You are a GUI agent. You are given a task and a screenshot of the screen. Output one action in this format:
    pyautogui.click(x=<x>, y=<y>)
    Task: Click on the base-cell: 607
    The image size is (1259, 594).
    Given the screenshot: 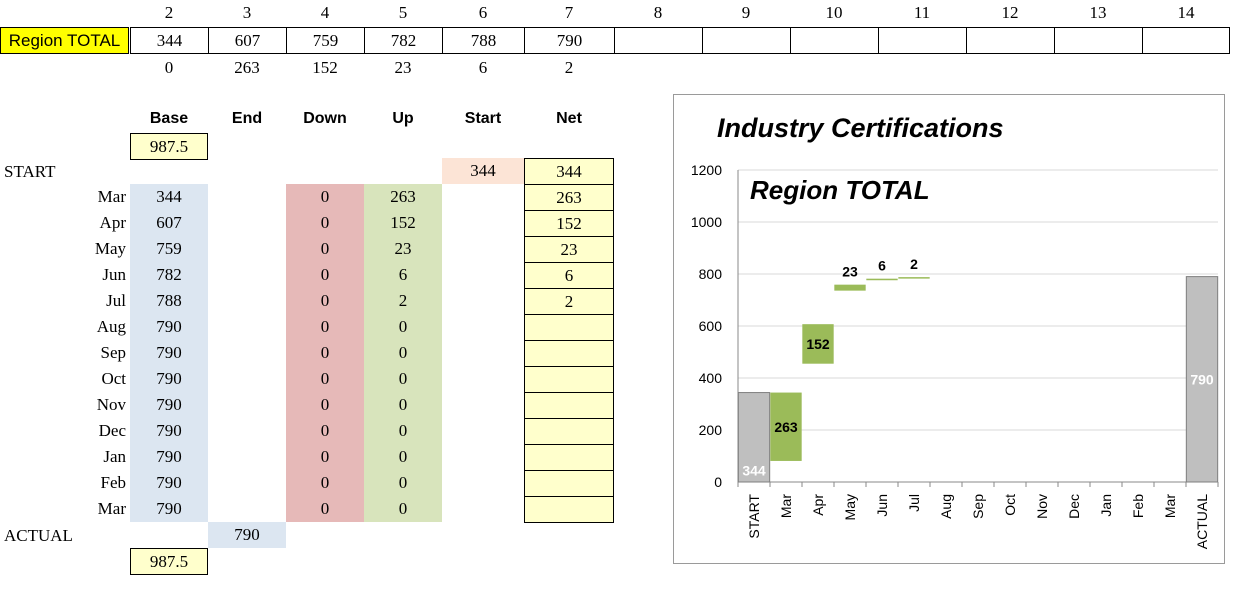 What is the action you would take?
    pyautogui.click(x=169, y=223)
    